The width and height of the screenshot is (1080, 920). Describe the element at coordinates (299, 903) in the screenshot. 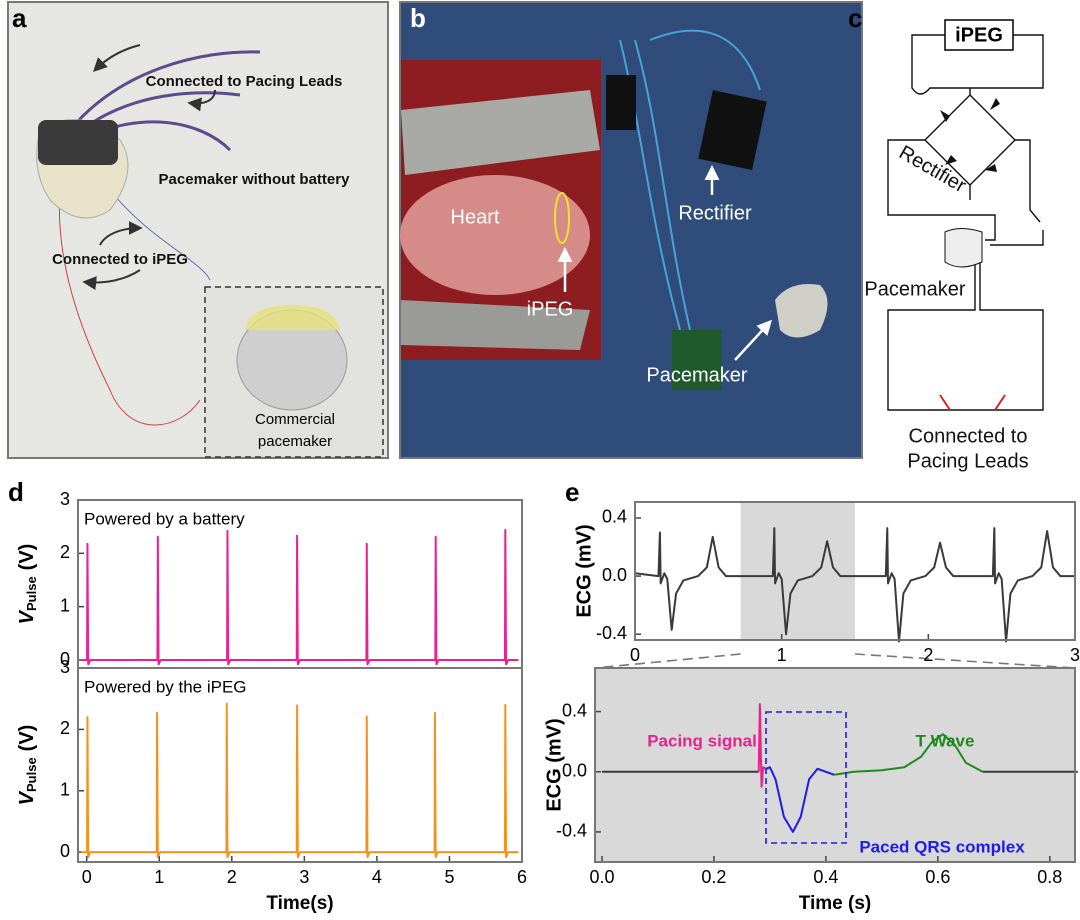

I see `x-axis-label: Time(s)` at that location.